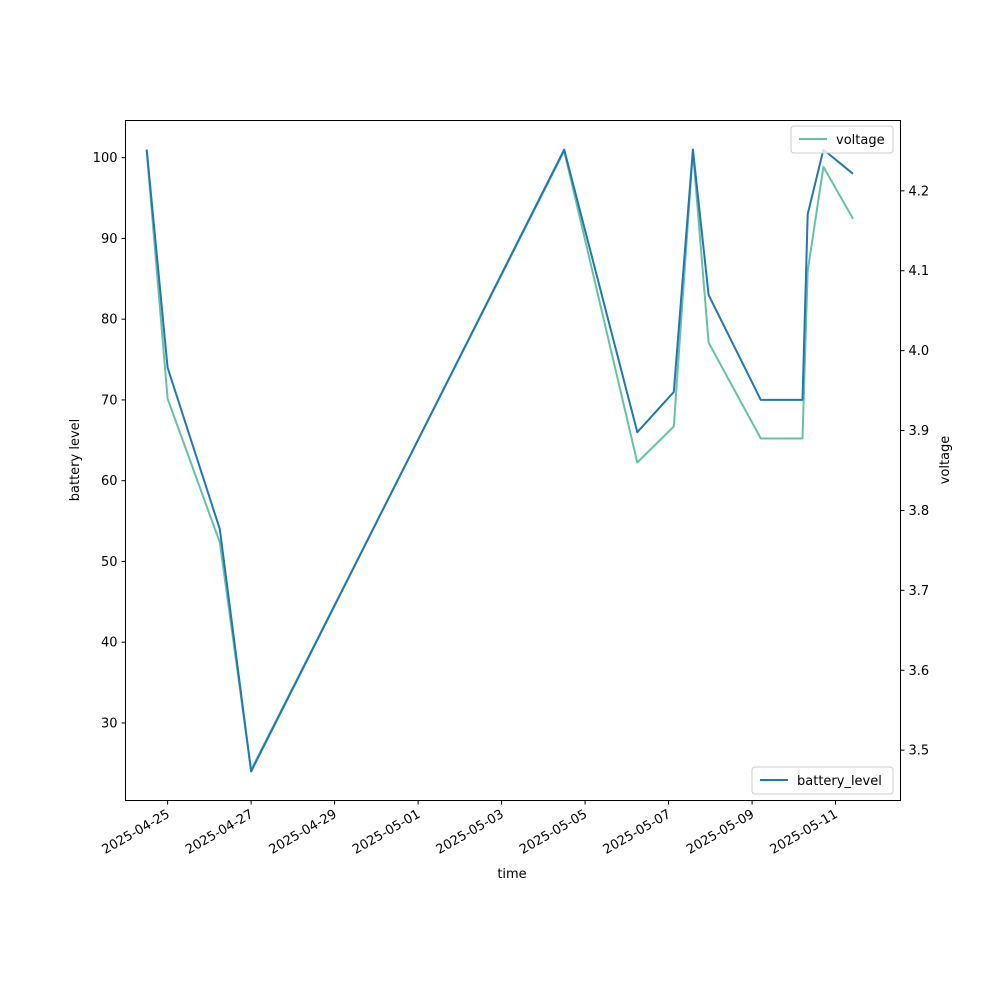 The height and width of the screenshot is (1000, 1000). Describe the element at coordinates (915, 471) in the screenshot. I see `right-axis: 3.5 3.6 3.7 3.8 3.9 4.0 4.1 4.2` at that location.